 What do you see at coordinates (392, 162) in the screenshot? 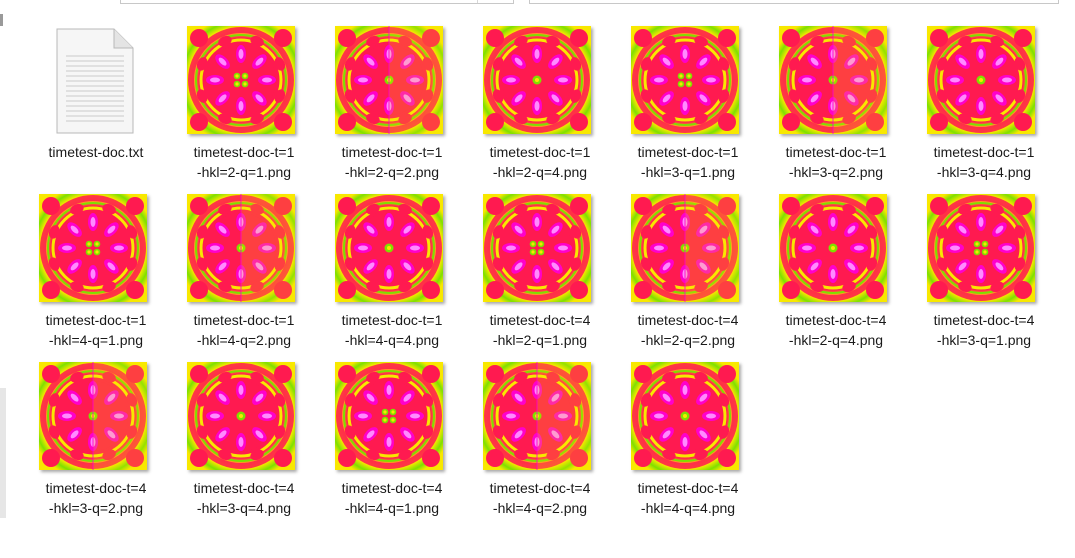
I see `file-name-label: timetest-doc-t=1 -hkl=2-q=2.png` at bounding box center [392, 162].